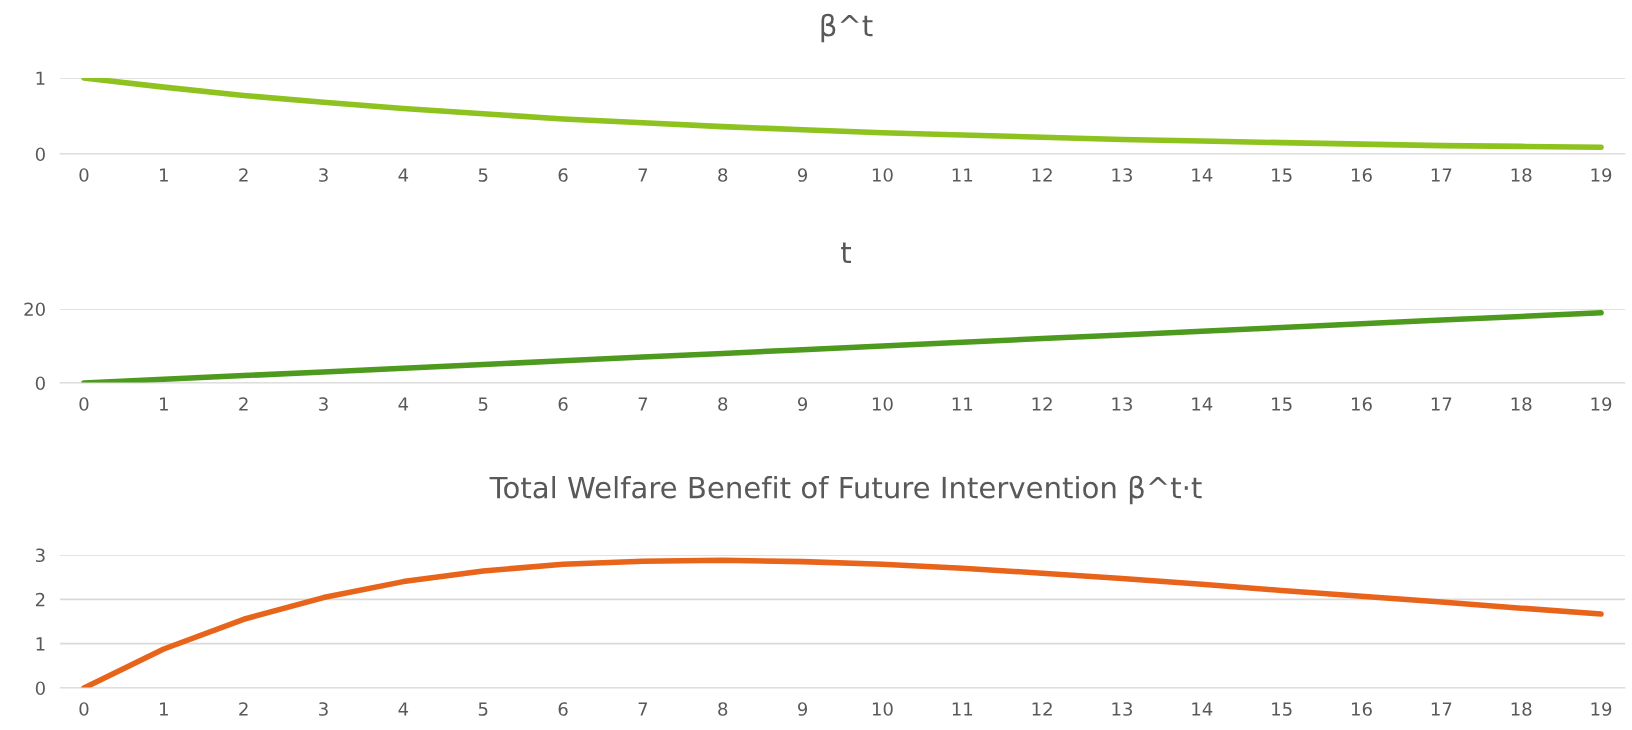 This screenshot has width=1632, height=730. Describe the element at coordinates (846, 253) in the screenshot. I see `chart-title: t` at that location.